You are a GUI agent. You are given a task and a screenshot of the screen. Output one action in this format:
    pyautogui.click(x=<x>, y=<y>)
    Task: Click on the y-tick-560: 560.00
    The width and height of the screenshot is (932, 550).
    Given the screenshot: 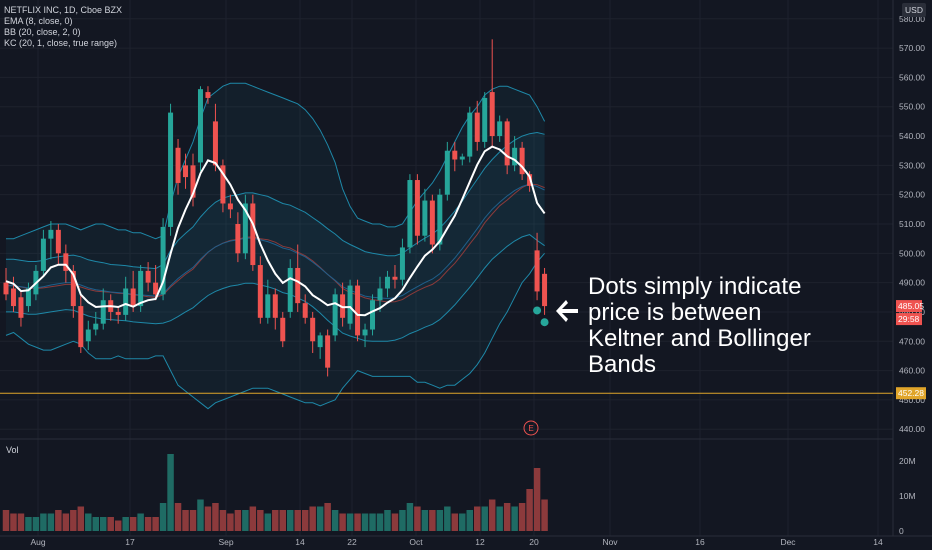 What is the action you would take?
    pyautogui.click(x=912, y=77)
    